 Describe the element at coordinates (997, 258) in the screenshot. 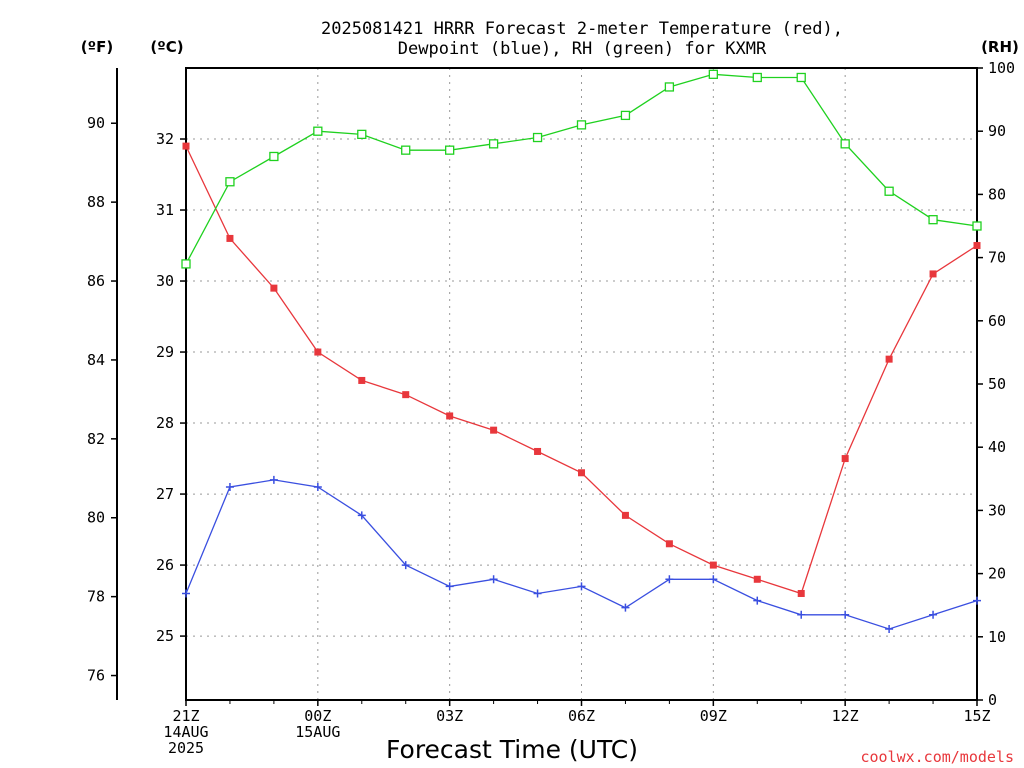

I see `rh-tick-label: 70` at that location.